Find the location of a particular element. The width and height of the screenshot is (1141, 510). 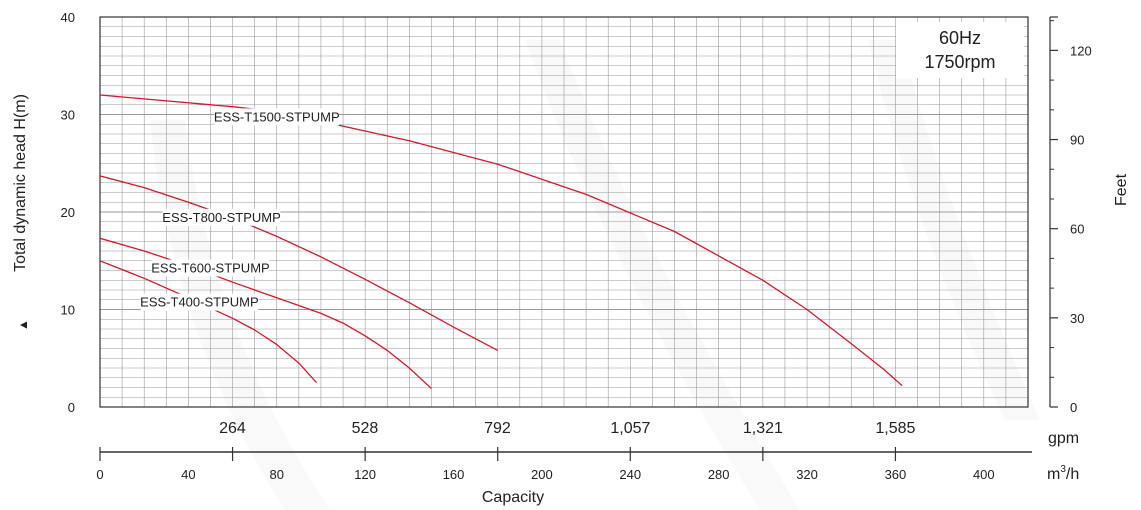

x-axis-unit-m3h: m3/h is located at coordinates (1063, 473).